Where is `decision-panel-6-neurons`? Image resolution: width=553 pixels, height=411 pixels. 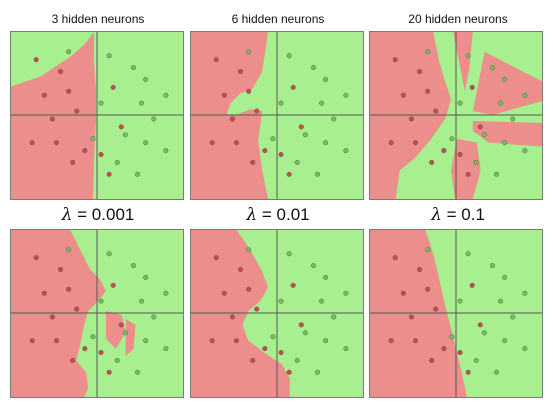 decision-panel-6-neurons is located at coordinates (277, 115).